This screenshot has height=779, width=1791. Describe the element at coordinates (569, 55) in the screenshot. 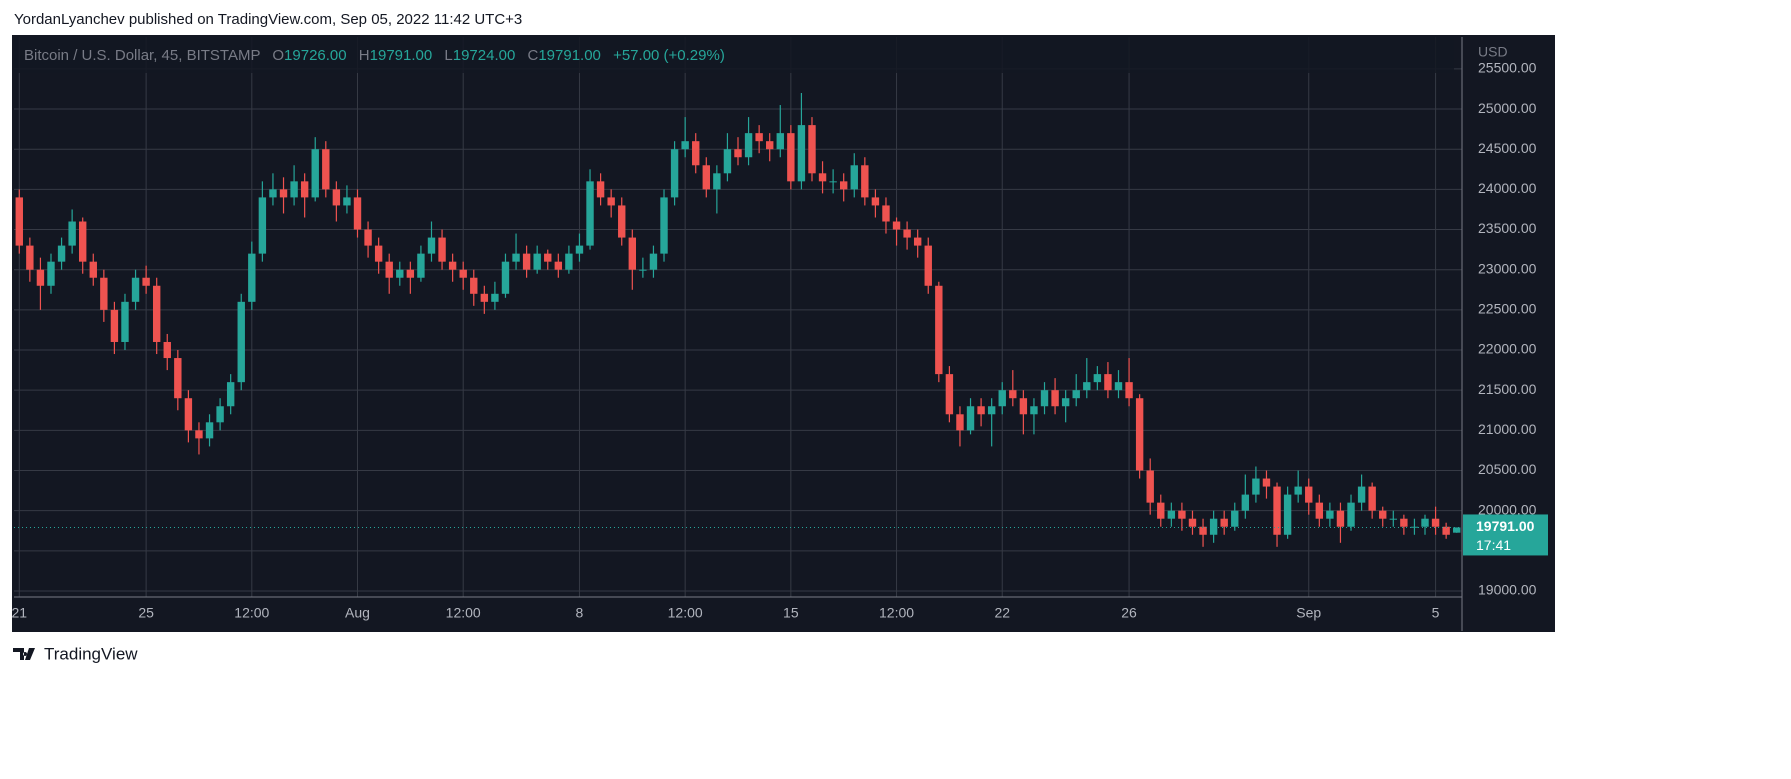

I see `close-value: 19791.00` at that location.